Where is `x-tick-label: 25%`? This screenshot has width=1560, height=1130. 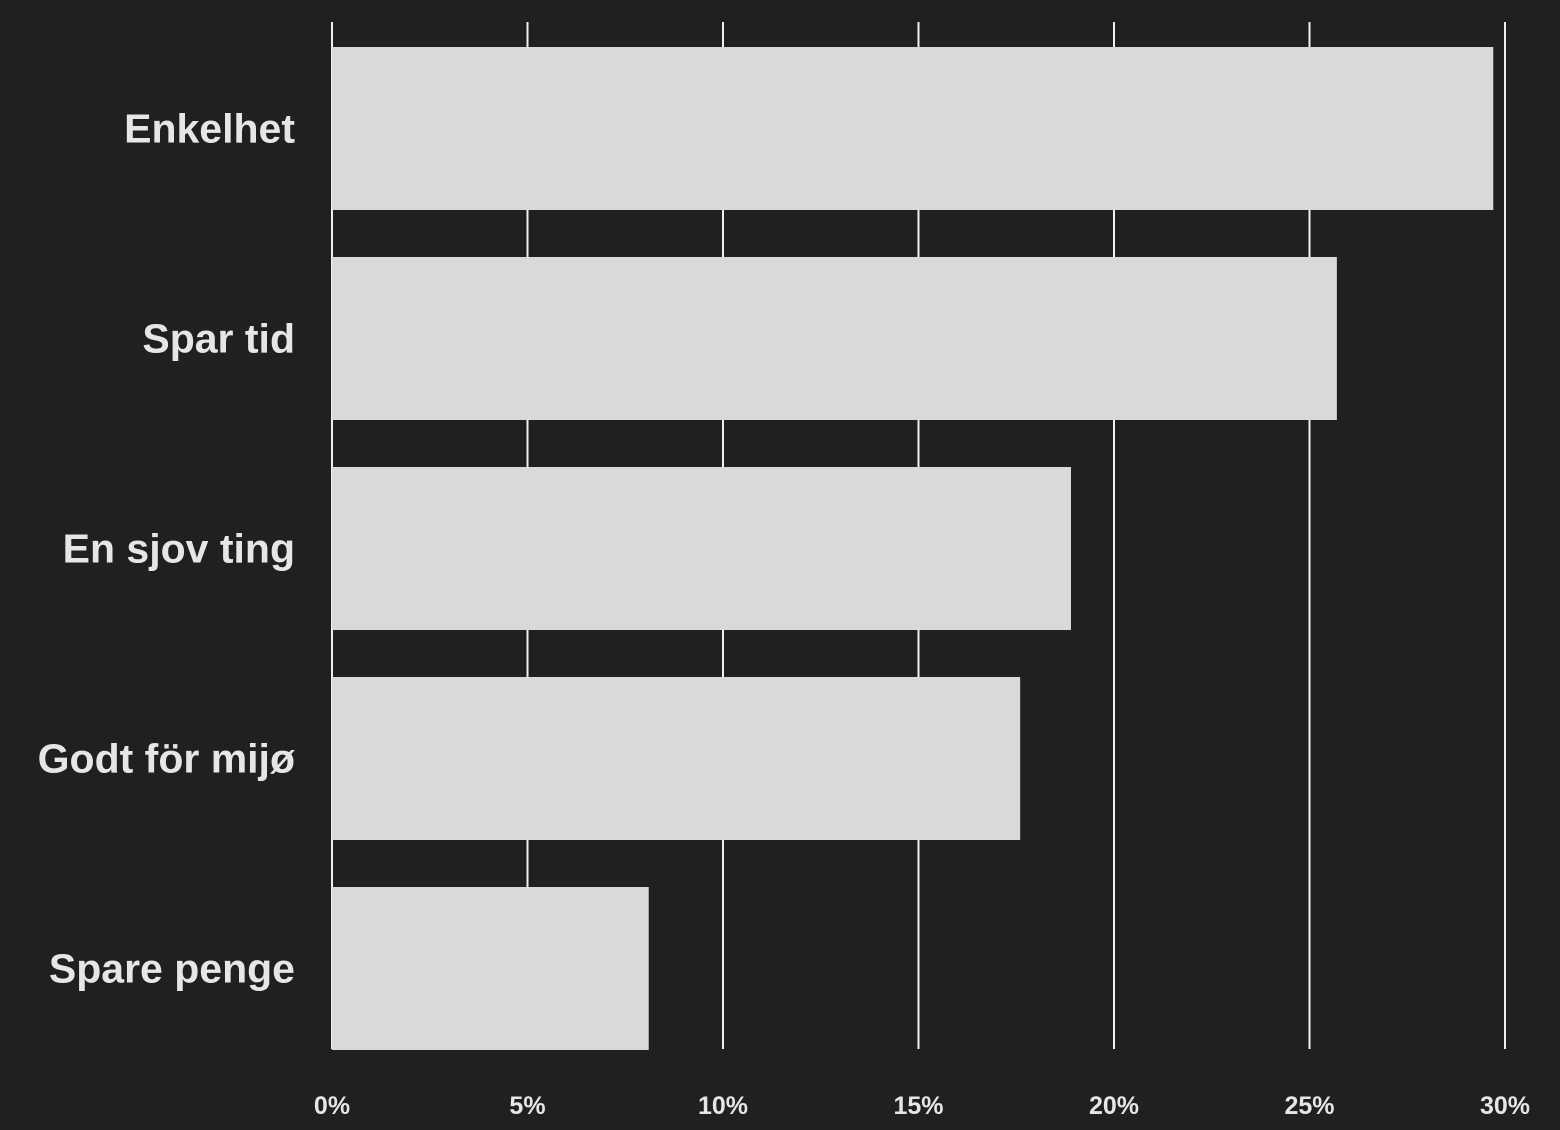
x-tick-label: 25% is located at coordinates (1309, 1106).